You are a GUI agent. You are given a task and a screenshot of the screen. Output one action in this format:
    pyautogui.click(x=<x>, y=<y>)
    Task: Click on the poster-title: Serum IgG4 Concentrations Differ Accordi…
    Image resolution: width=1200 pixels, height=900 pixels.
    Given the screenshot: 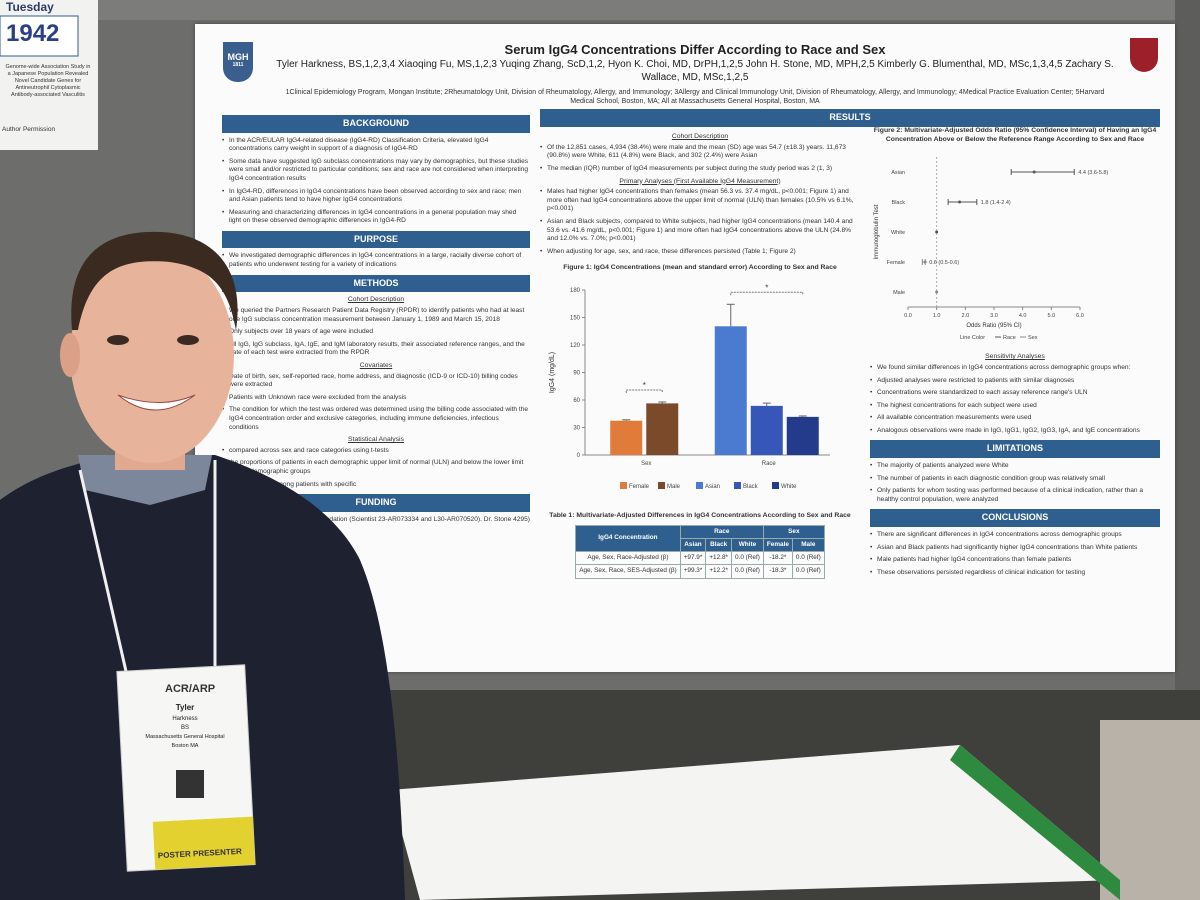 What is the action you would take?
    pyautogui.click(x=695, y=49)
    